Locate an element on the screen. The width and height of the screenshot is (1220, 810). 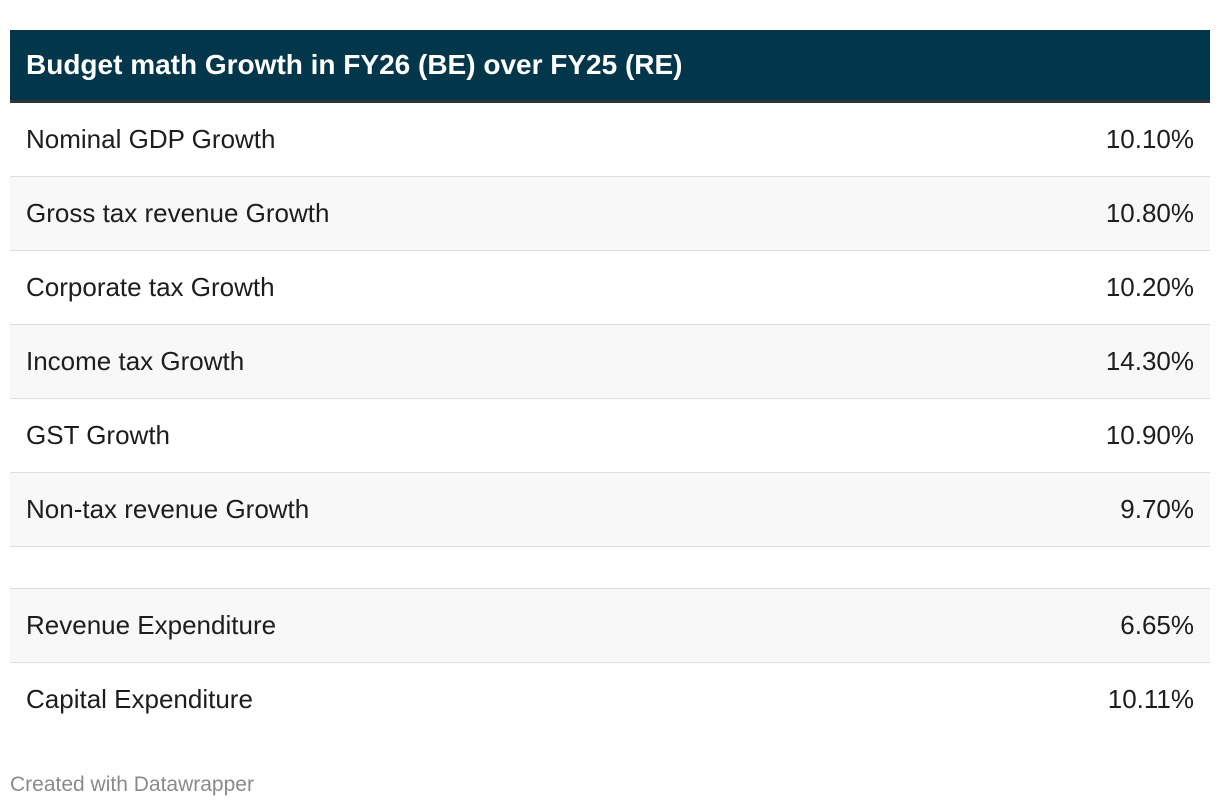
table-row: Corporate tax Growth 10.20% is located at coordinates (610, 288).